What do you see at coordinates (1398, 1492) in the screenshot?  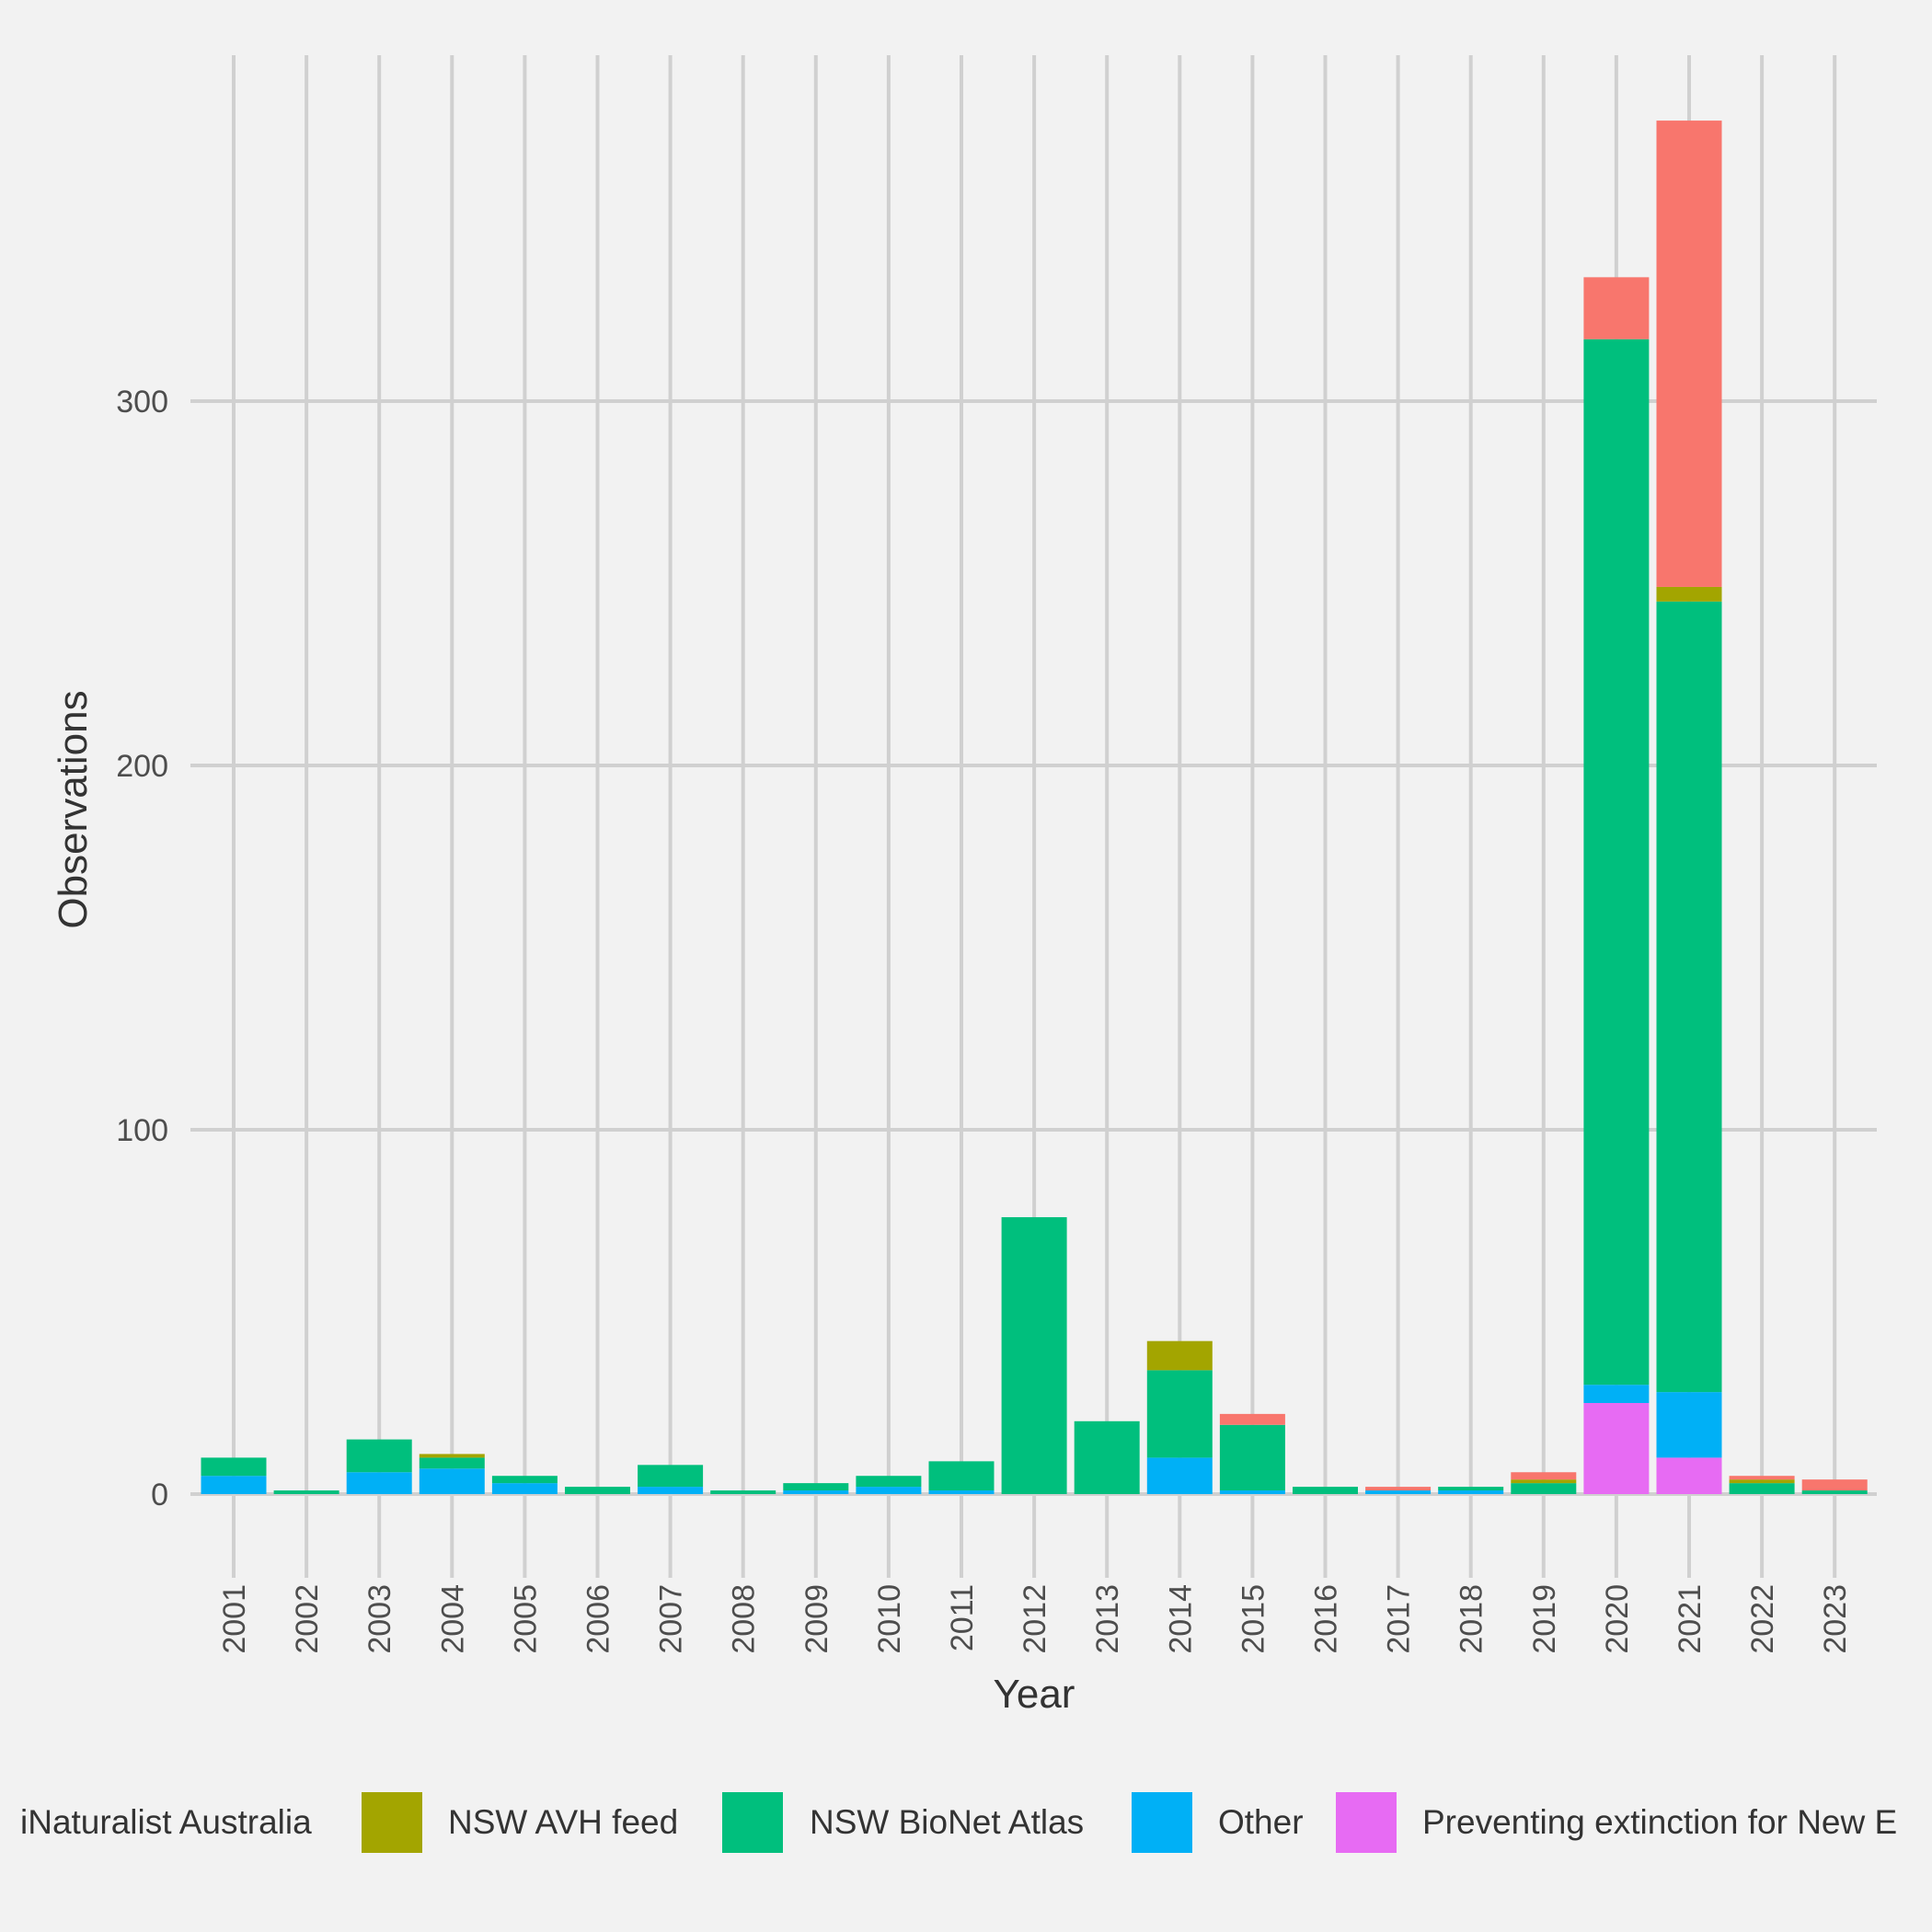 I see `bar-2017-other` at bounding box center [1398, 1492].